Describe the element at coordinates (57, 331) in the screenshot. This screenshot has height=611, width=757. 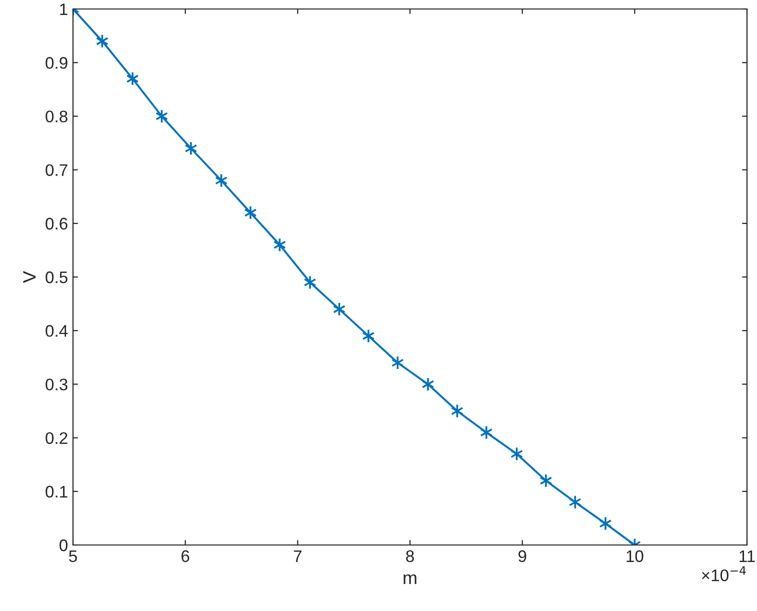
I see `y-tick-label: 0.4` at that location.